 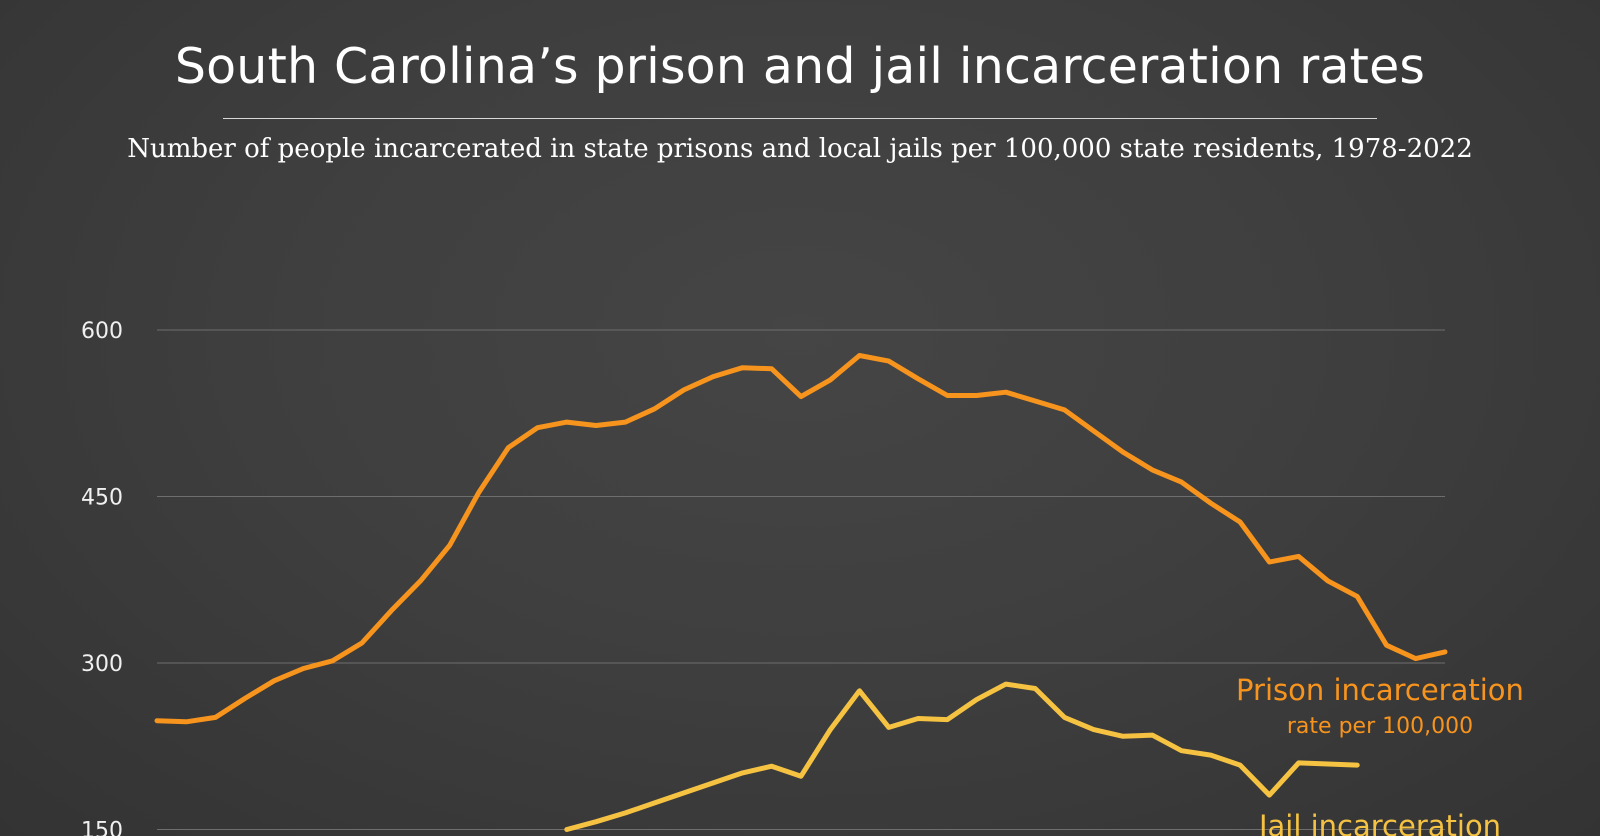 I want to click on y-tick-label-300: 300, so click(x=102, y=664).